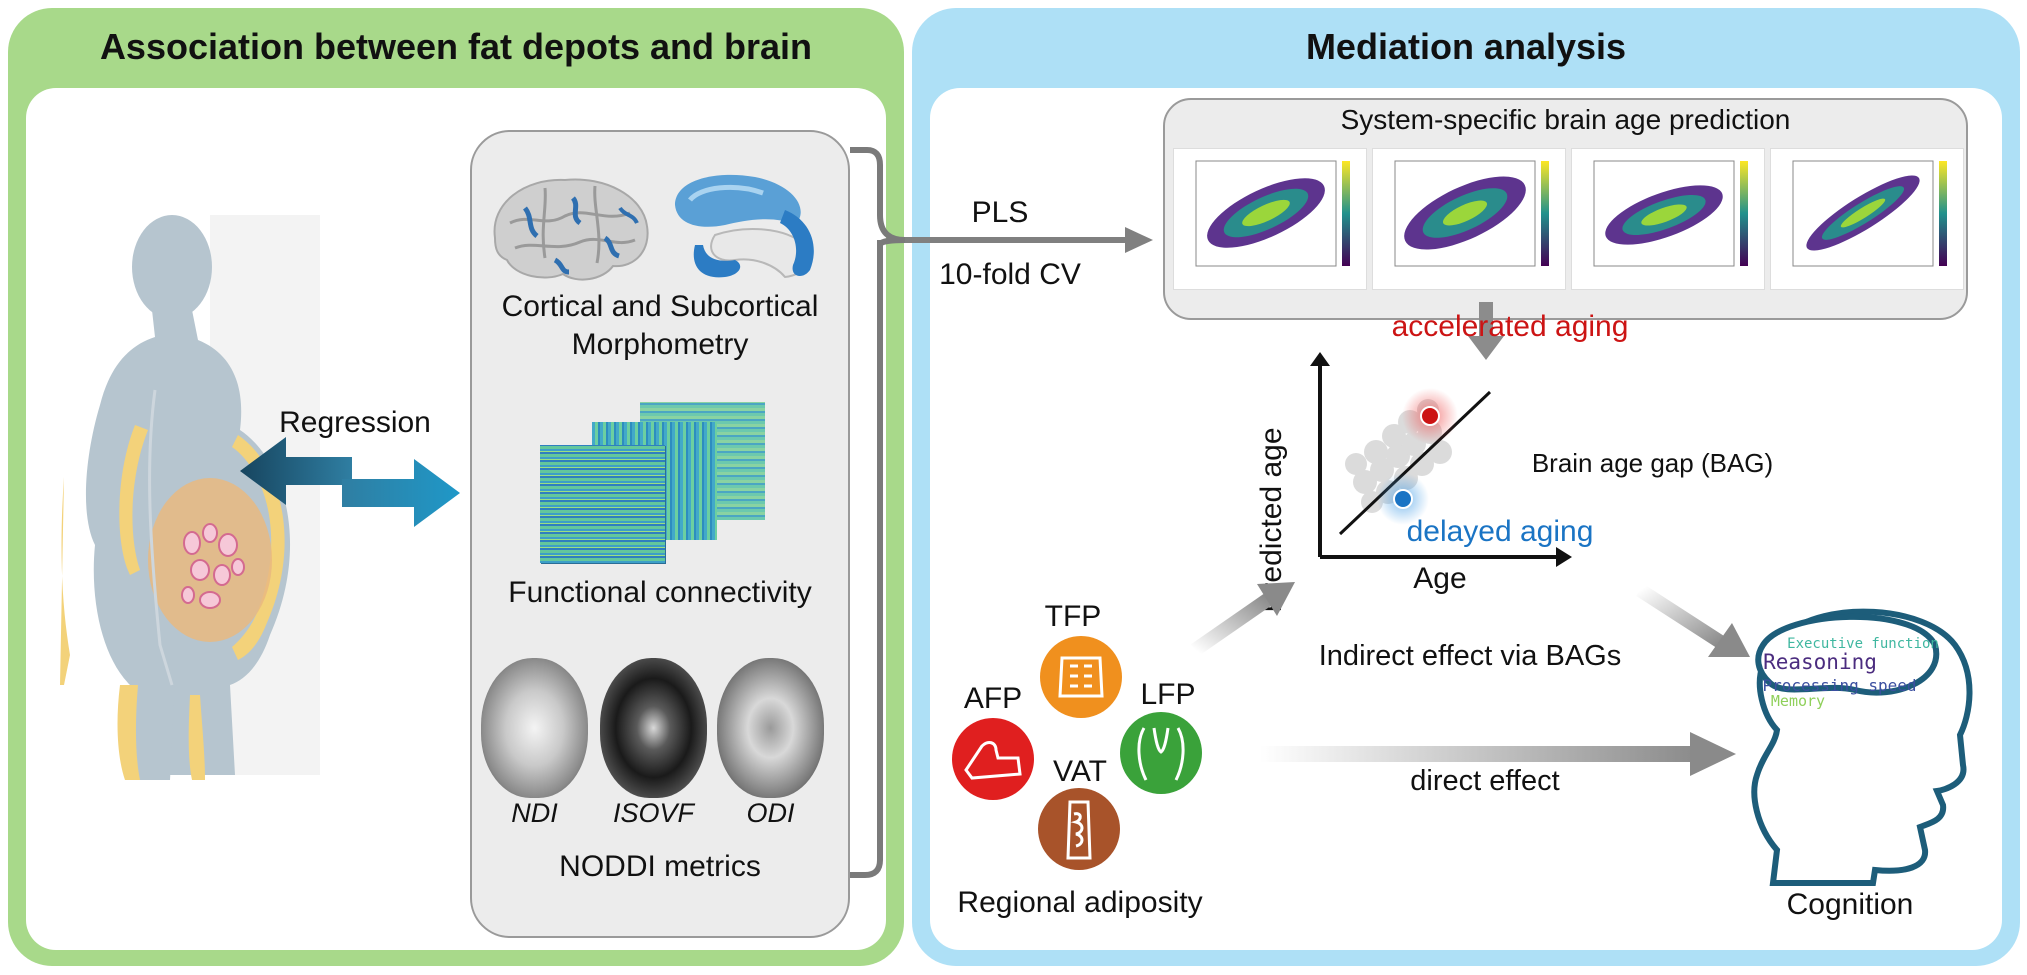 This screenshot has height=975, width=2027. What do you see at coordinates (1010, 274) in the screenshot?
I see `cv-label: 10-fold CV` at bounding box center [1010, 274].